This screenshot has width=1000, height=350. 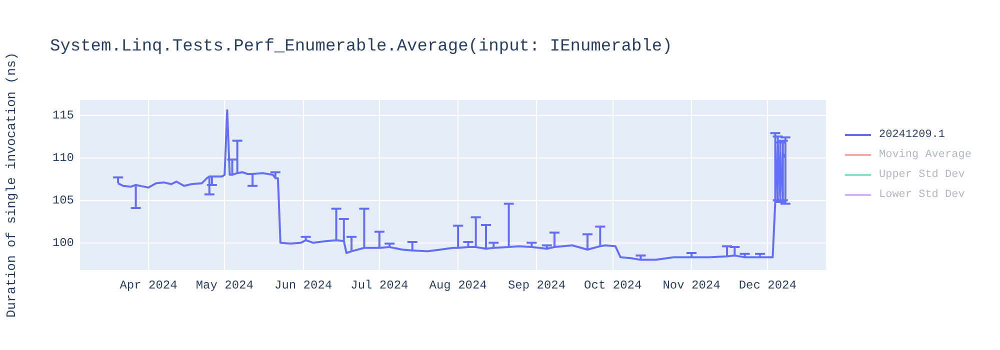 What do you see at coordinates (613, 285) in the screenshot?
I see `x-tick-label: Oct 2024` at bounding box center [613, 285].